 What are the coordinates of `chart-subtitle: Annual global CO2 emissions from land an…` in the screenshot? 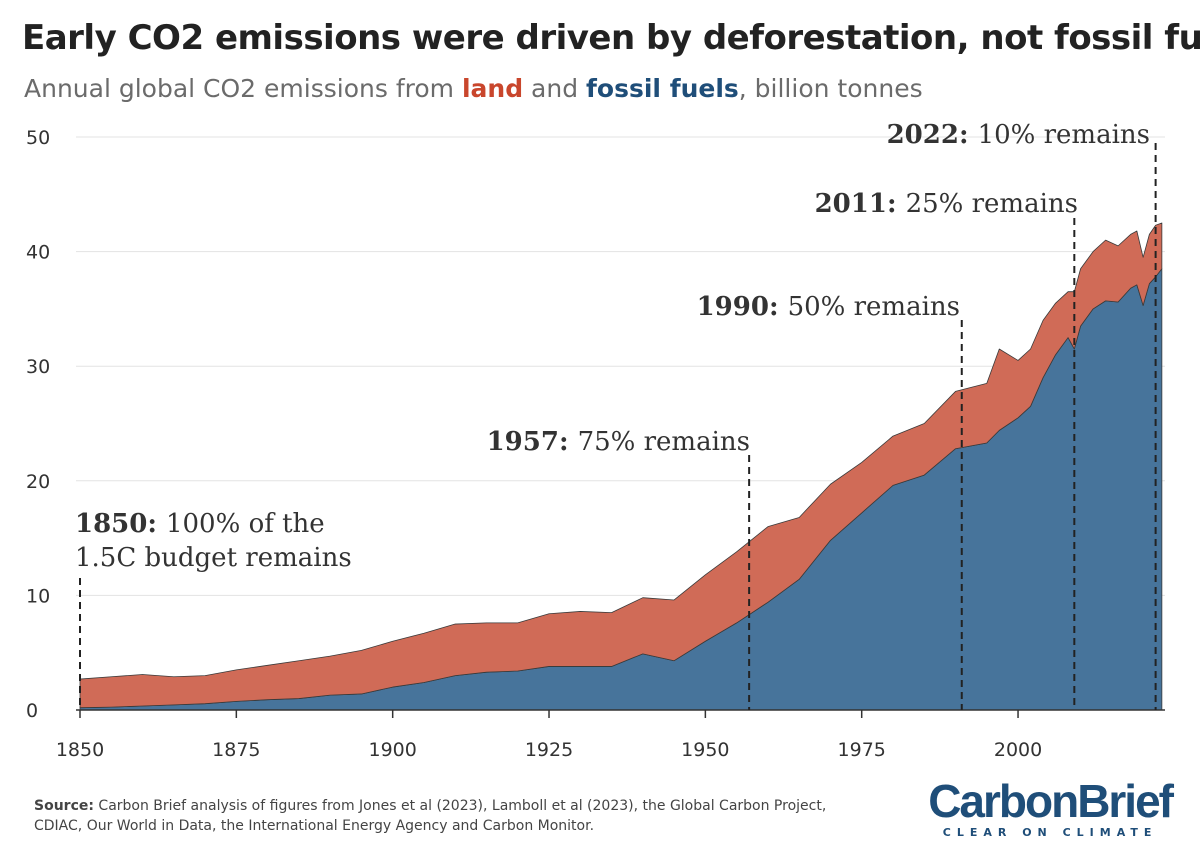 It's located at (473, 88).